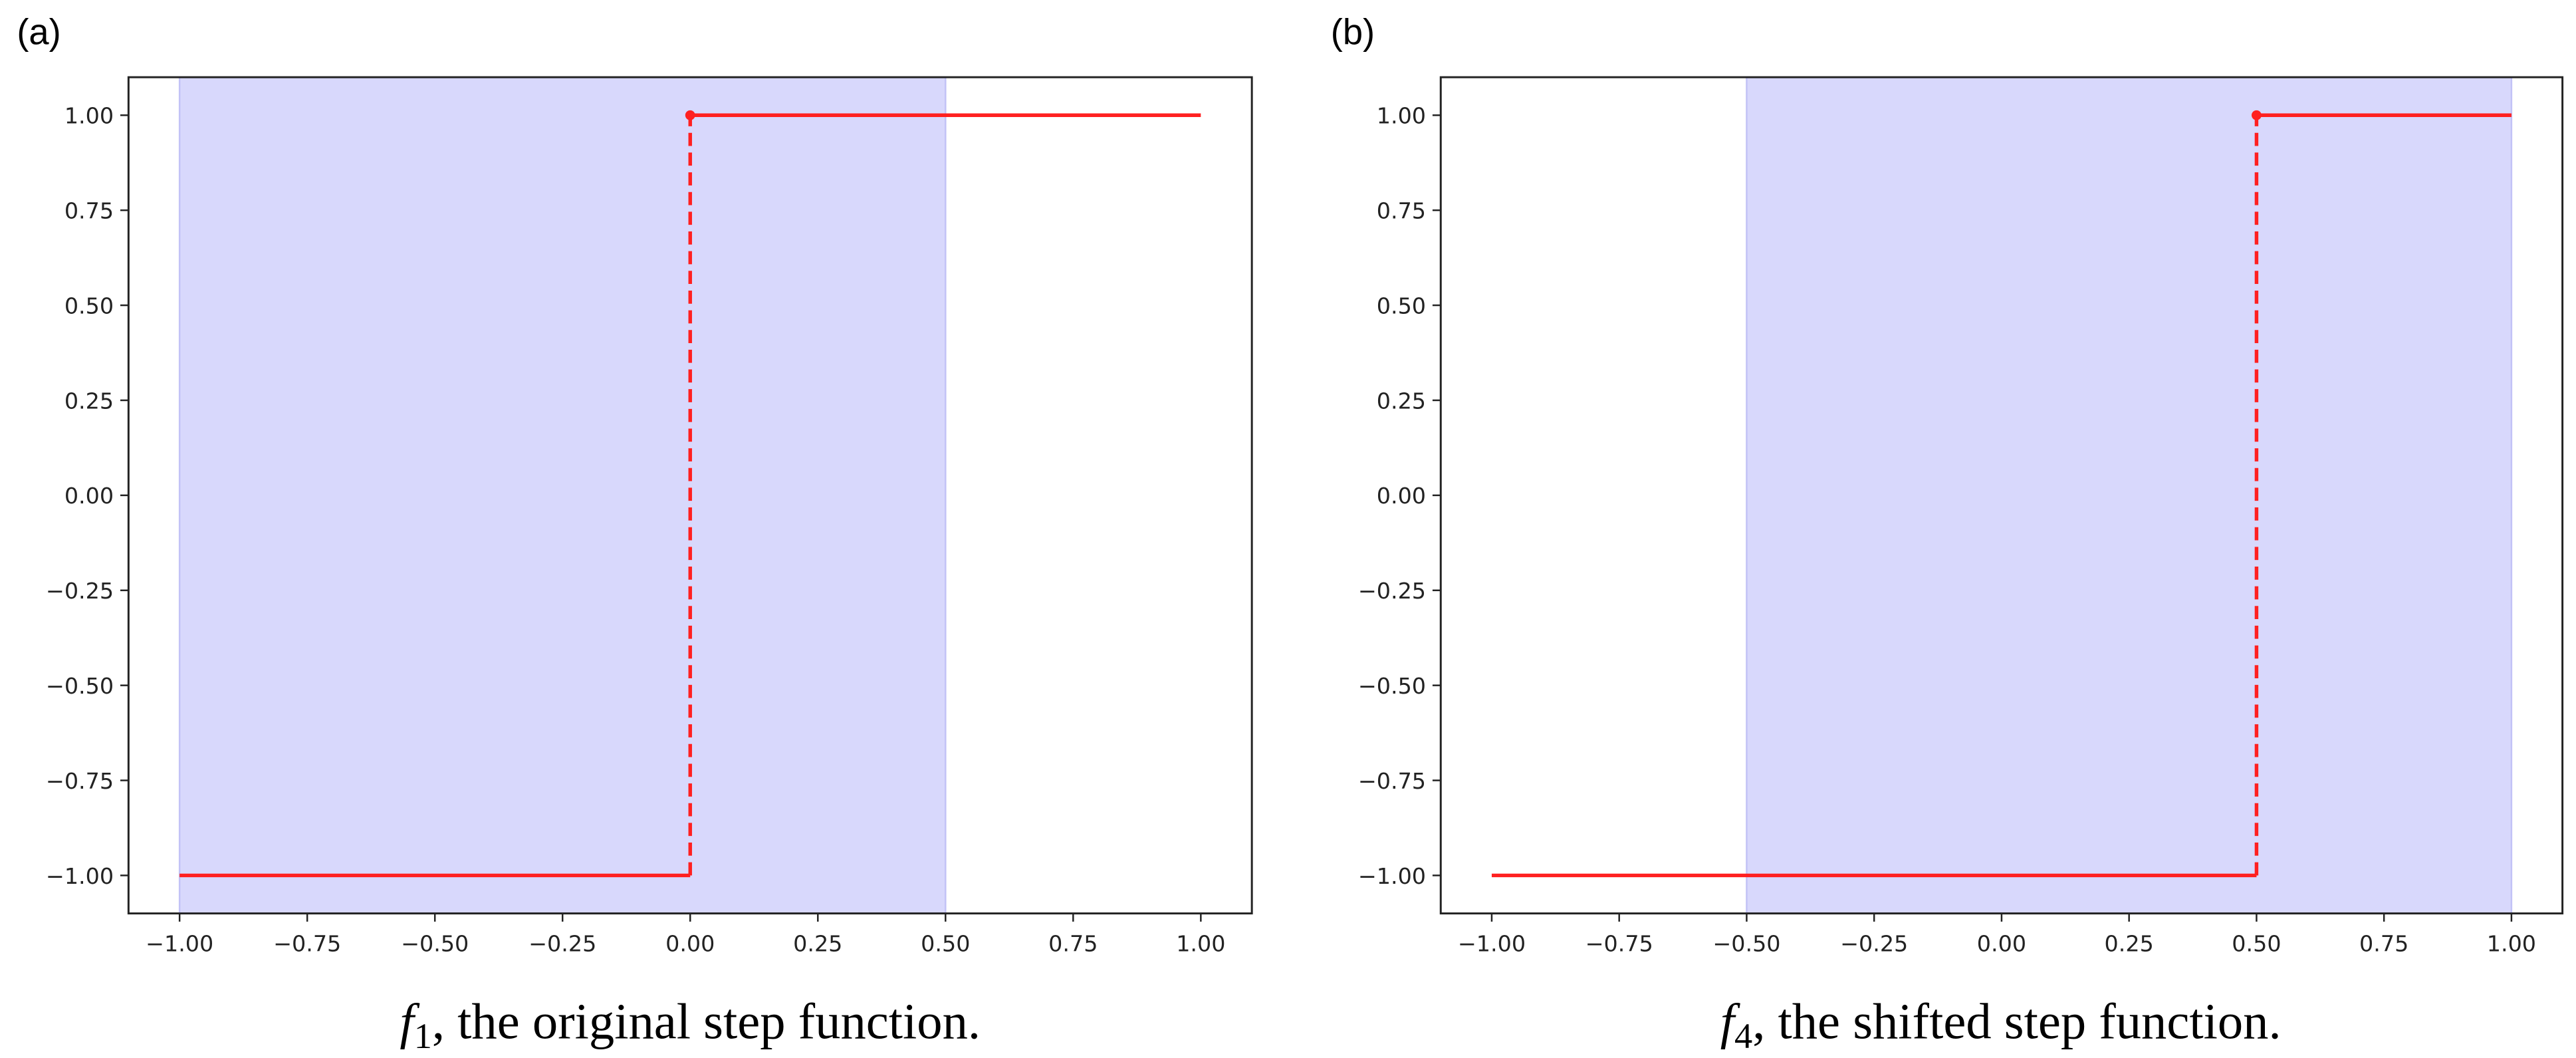  Describe the element at coordinates (1353, 32) in the screenshot. I see `panel-label: (b)` at that location.